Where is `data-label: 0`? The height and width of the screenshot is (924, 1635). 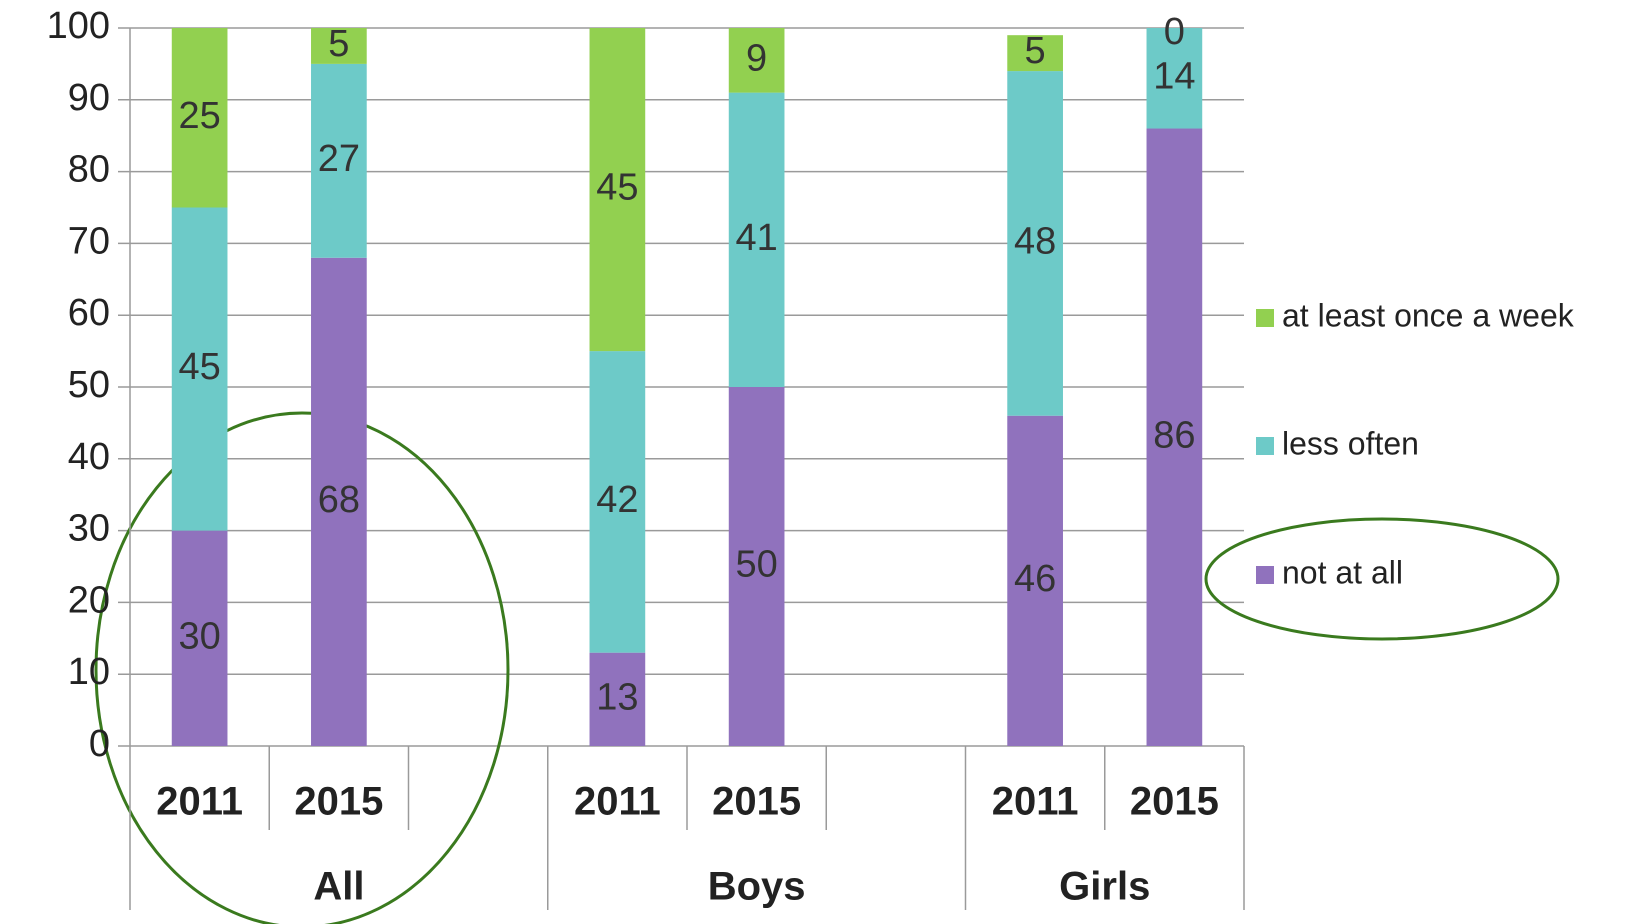
data-label: 0 is located at coordinates (1174, 32).